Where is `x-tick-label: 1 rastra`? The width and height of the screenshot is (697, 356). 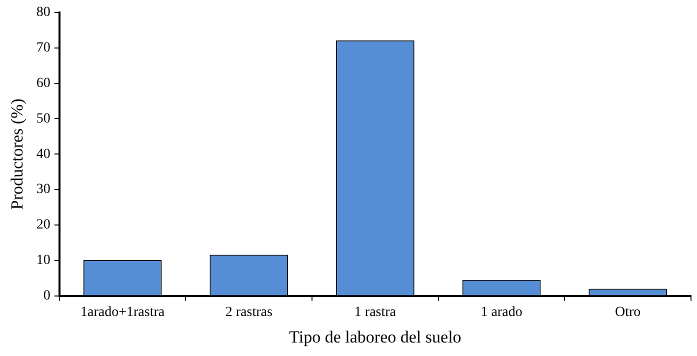
x-tick-label: 1 rastra is located at coordinates (375, 312).